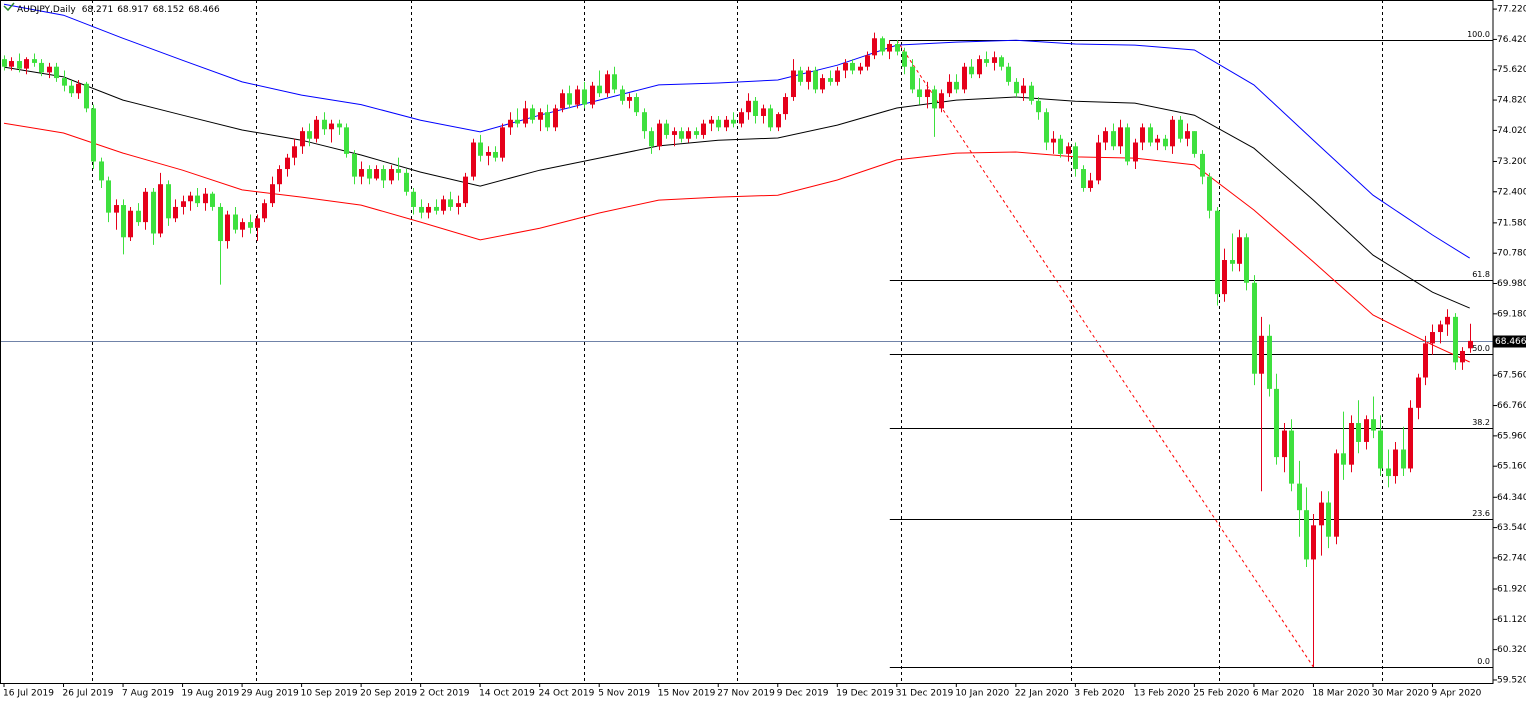 The height and width of the screenshot is (701, 1526). Describe the element at coordinates (211, 694) in the screenshot. I see `x-tick-label: 19 Aug 2019` at that location.